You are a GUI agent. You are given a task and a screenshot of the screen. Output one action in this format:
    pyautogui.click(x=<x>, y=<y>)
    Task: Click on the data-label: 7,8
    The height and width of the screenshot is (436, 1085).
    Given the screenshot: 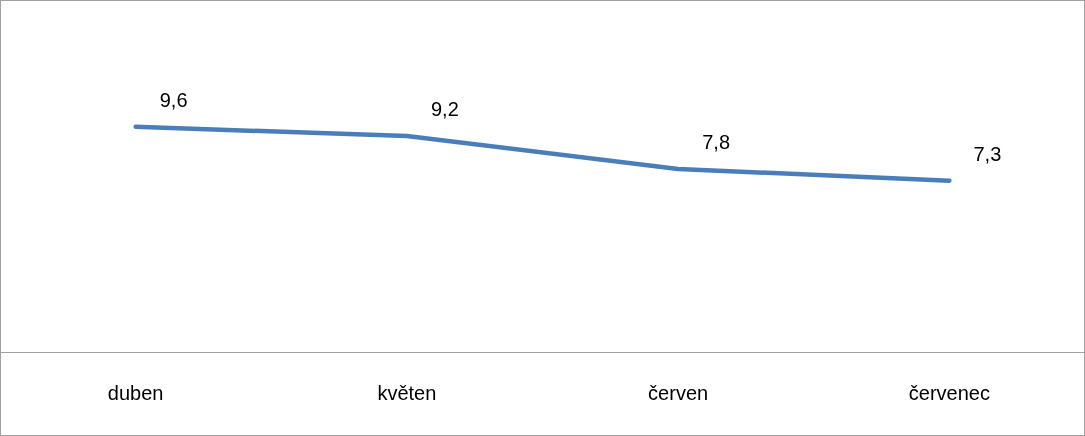 What is the action you would take?
    pyautogui.click(x=716, y=141)
    